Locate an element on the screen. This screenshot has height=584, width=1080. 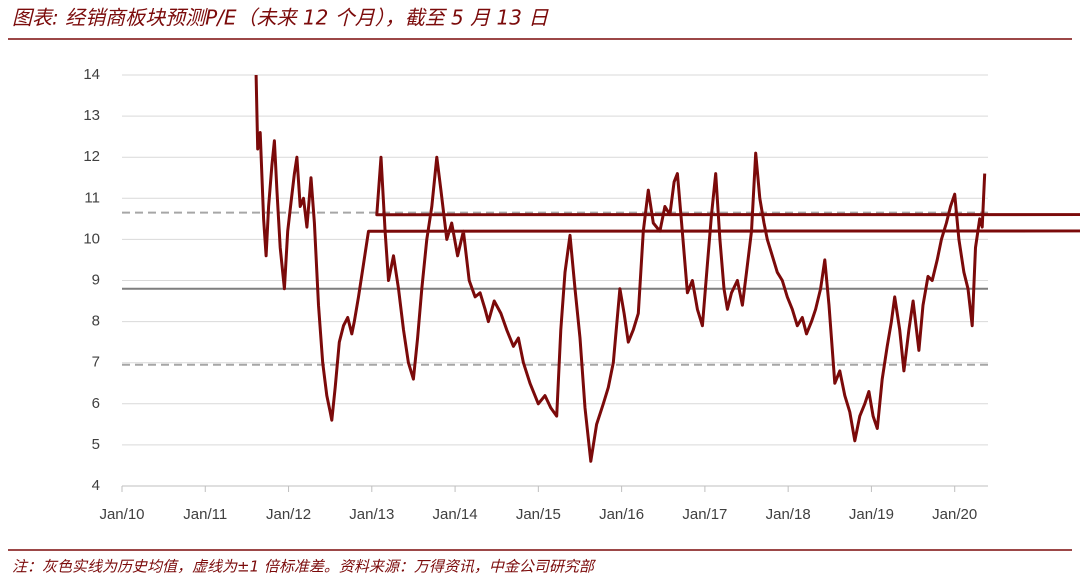
x-tick-label: Jan/13 is located at coordinates (371, 514).